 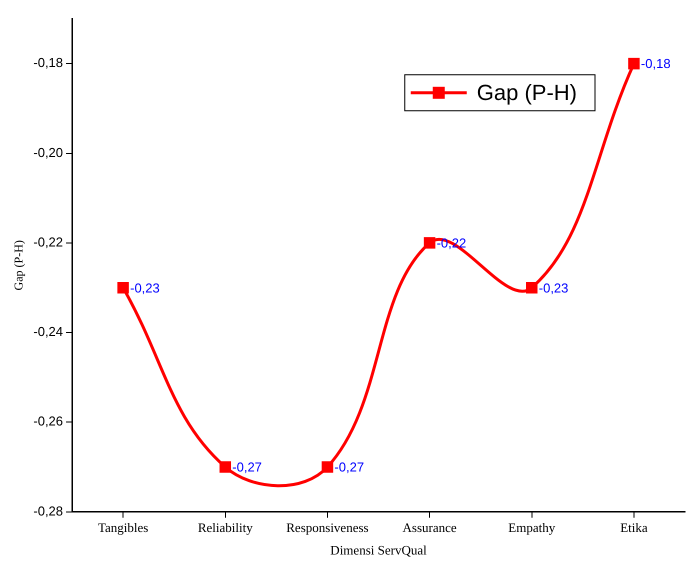 I want to click on y-tick-label: -0,22, so click(x=48, y=242).